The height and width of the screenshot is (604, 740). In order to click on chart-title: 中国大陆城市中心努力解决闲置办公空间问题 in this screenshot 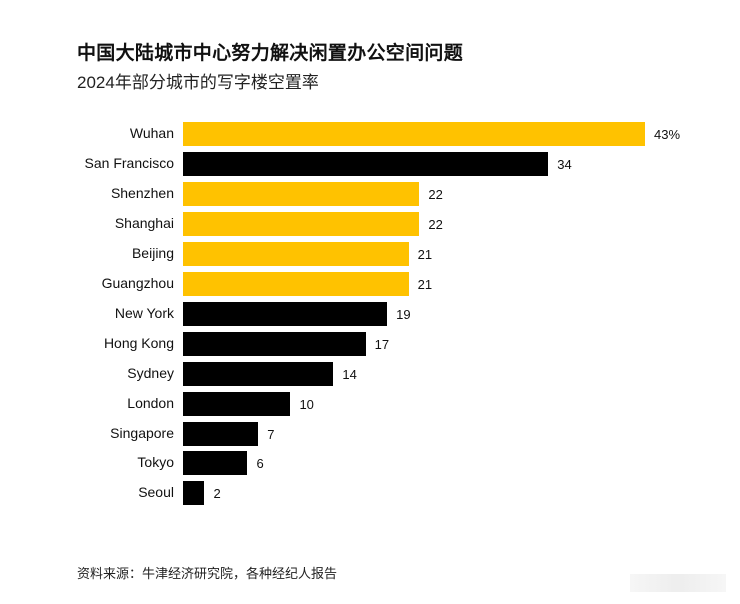, I will do `click(270, 53)`.